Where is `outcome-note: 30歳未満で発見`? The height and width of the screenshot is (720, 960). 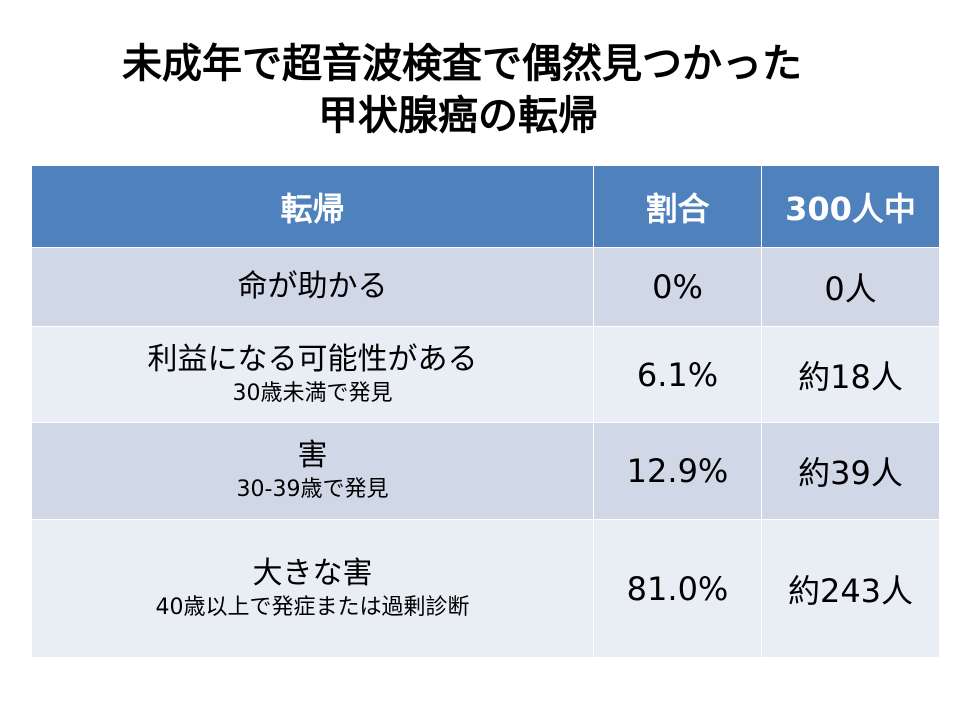
outcome-note: 30歳未満で発見 is located at coordinates (312, 393).